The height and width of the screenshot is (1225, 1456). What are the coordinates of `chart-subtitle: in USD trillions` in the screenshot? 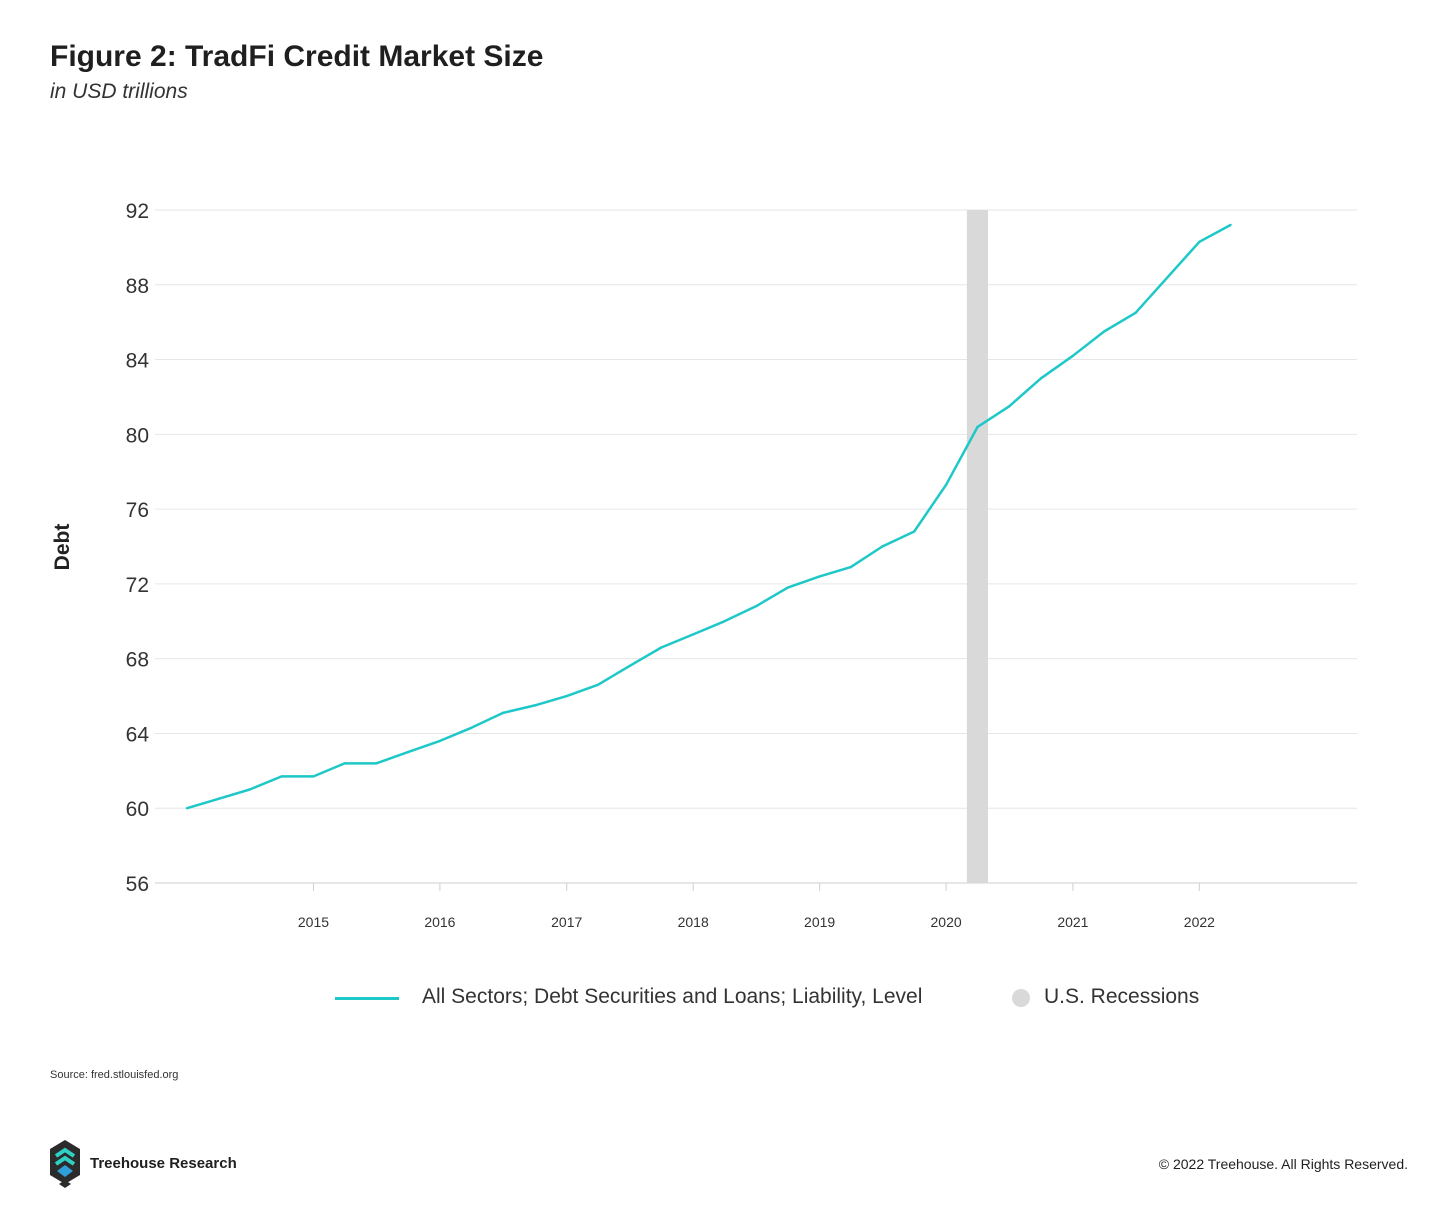 It's located at (119, 91).